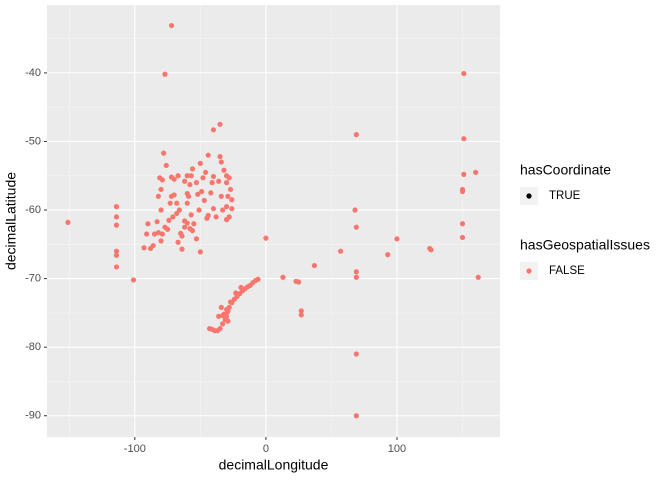 Image resolution: width=672 pixels, height=480 pixels. I want to click on y-tick-label: -50, so click(33, 141).